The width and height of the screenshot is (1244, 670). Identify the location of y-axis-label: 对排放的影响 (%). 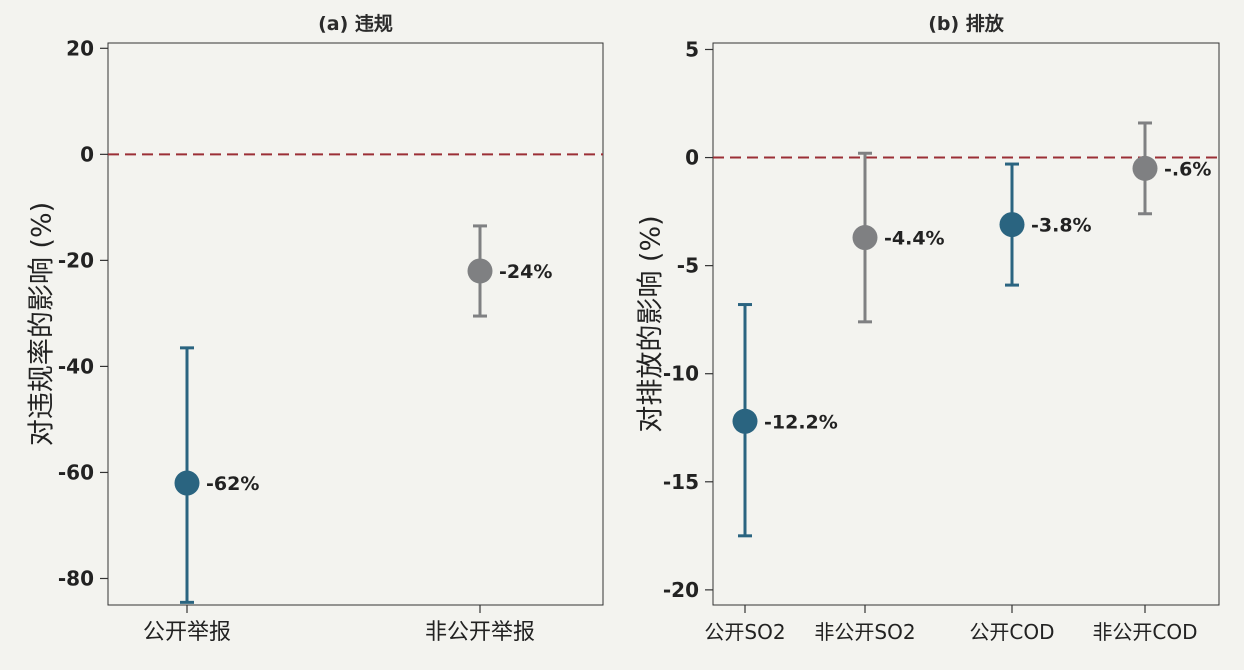
(651, 323).